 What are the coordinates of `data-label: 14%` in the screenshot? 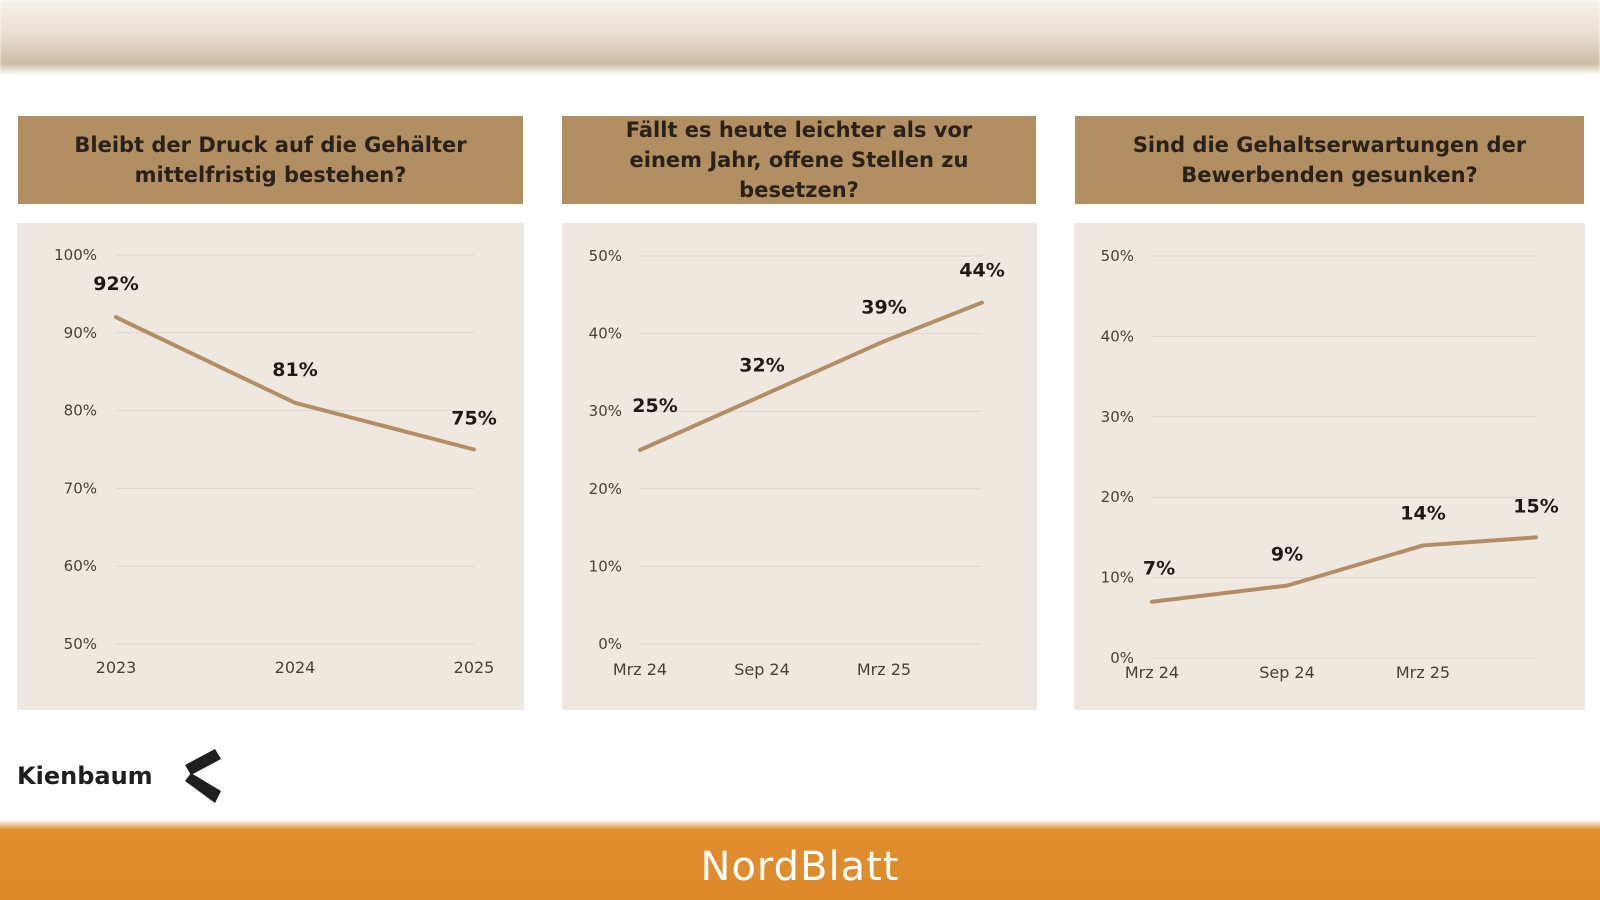 It's located at (1422, 513).